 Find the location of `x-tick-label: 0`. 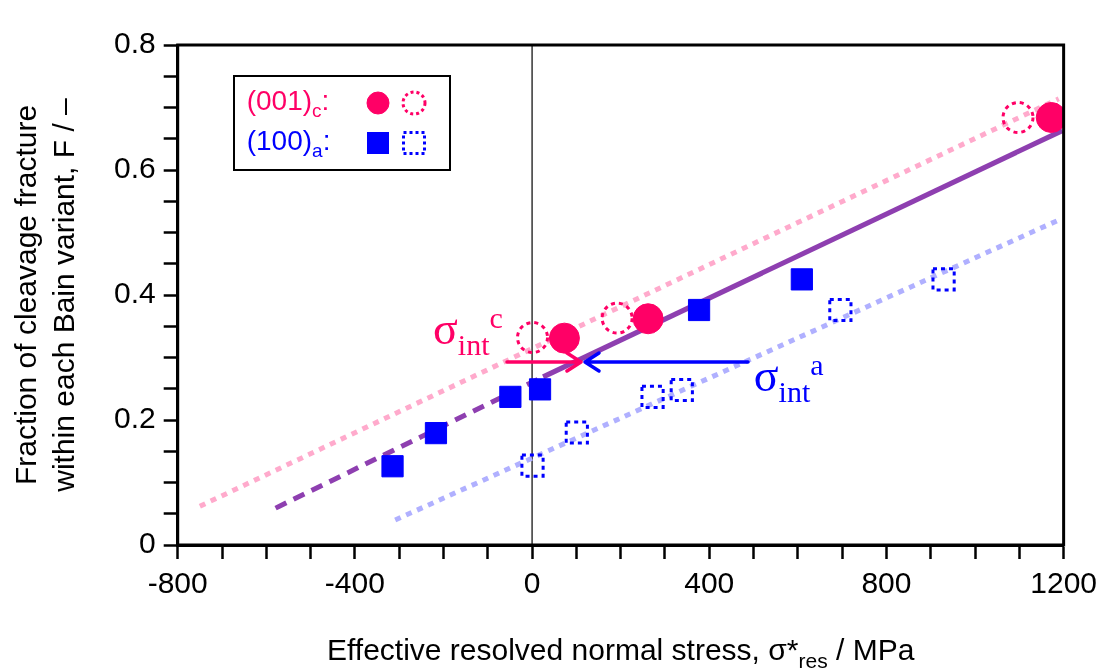

x-tick-label: 0 is located at coordinates (532, 583).